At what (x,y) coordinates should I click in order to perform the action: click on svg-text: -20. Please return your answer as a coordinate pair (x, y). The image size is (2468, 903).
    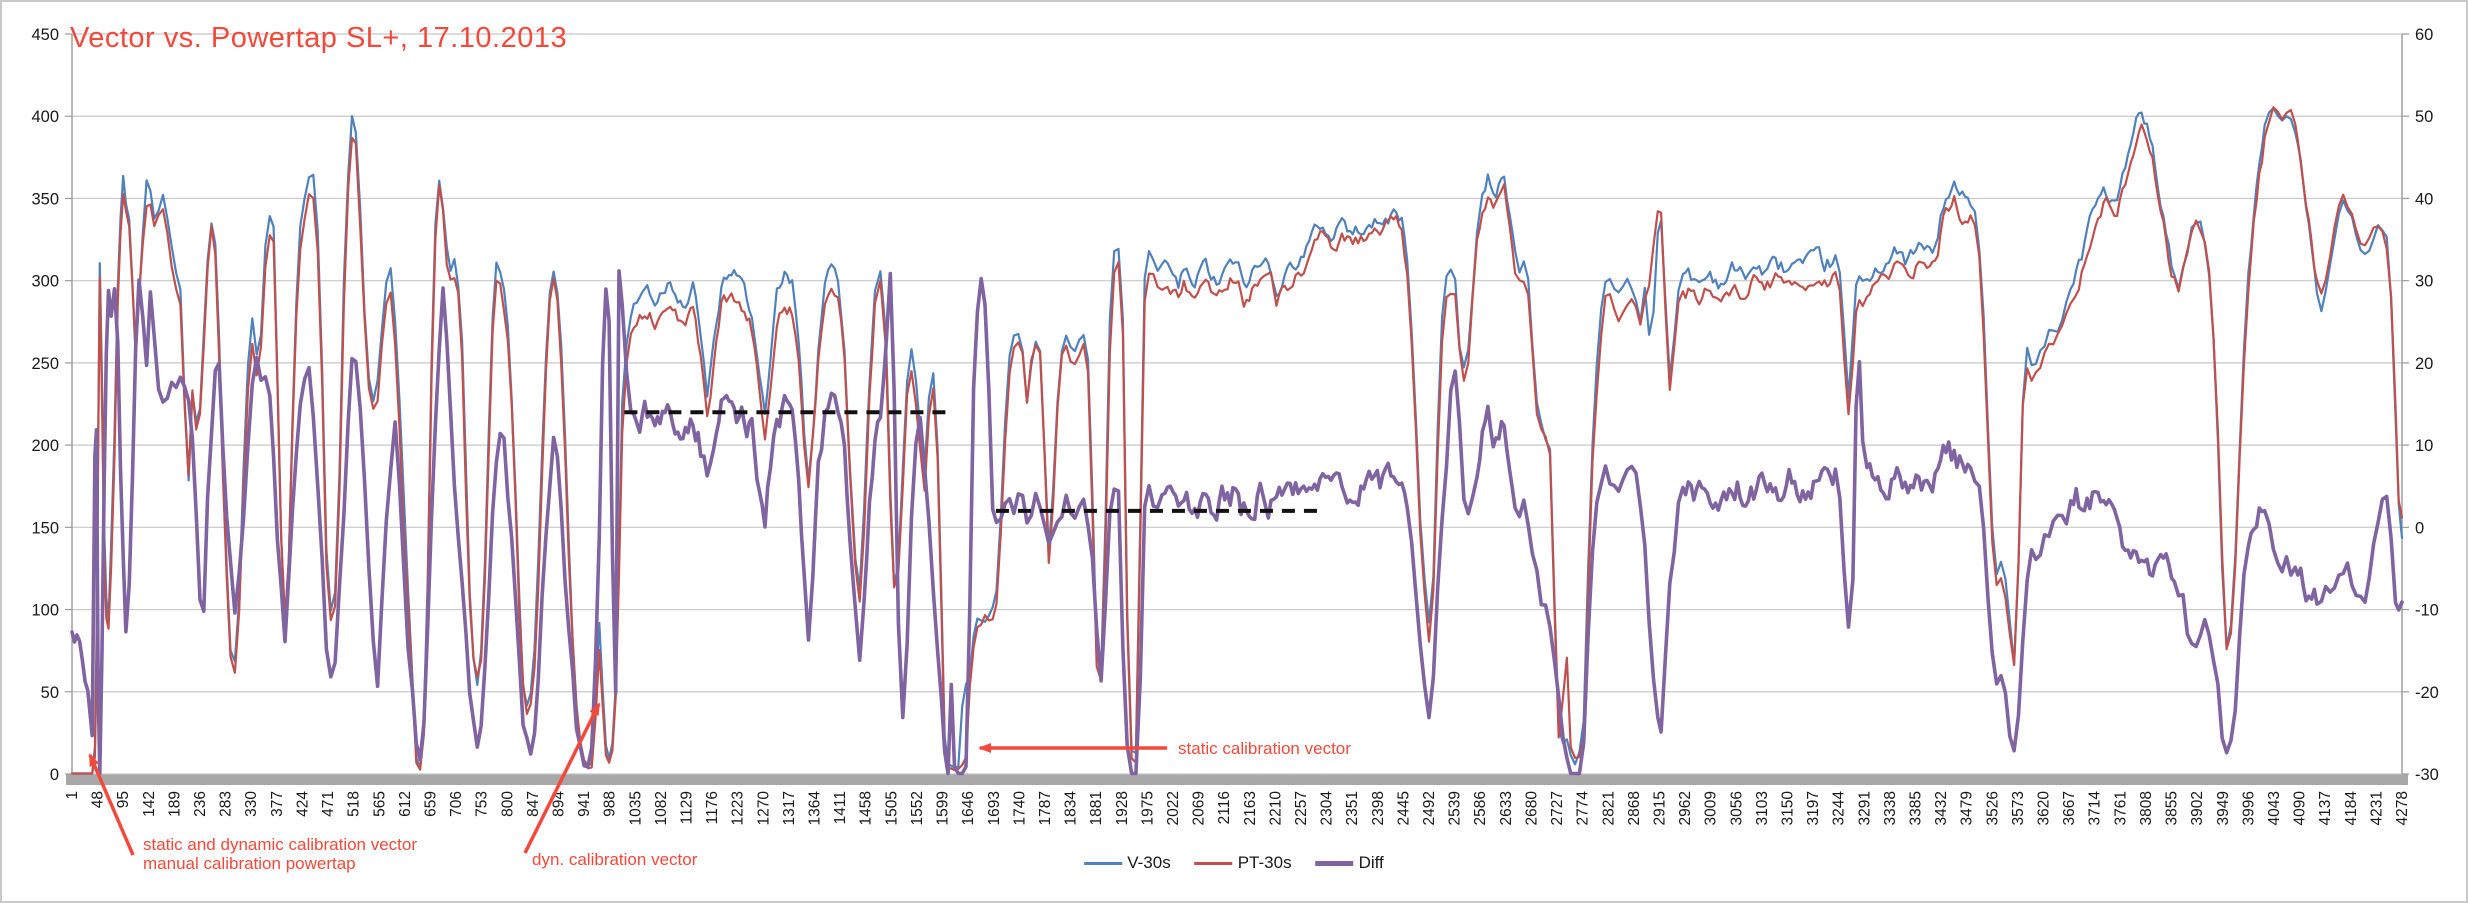
    Looking at the image, I should click on (2427, 693).